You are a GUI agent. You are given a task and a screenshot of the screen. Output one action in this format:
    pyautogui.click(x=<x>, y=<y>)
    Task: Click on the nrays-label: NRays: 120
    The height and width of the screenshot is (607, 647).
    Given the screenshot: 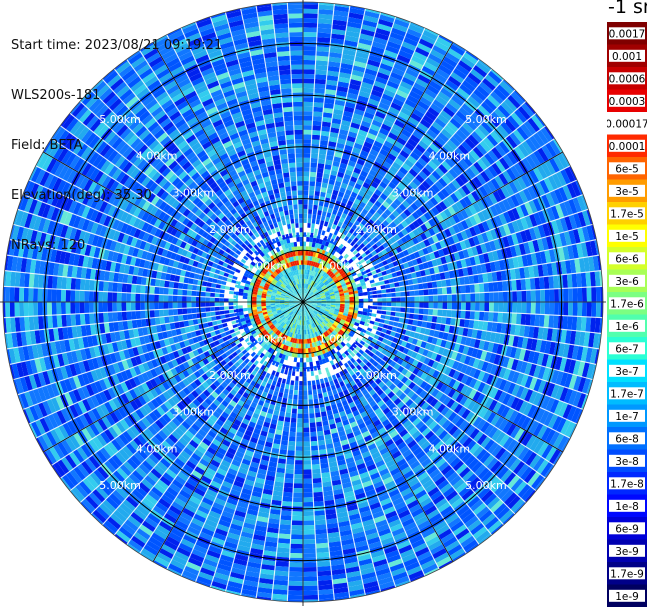 What is the action you would take?
    pyautogui.click(x=48, y=245)
    